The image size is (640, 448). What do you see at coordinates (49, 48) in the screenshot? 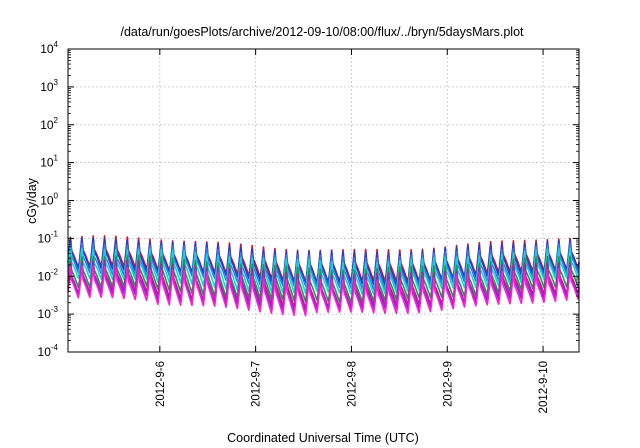
I see `y-tick-label: 10⁴` at bounding box center [49, 48].